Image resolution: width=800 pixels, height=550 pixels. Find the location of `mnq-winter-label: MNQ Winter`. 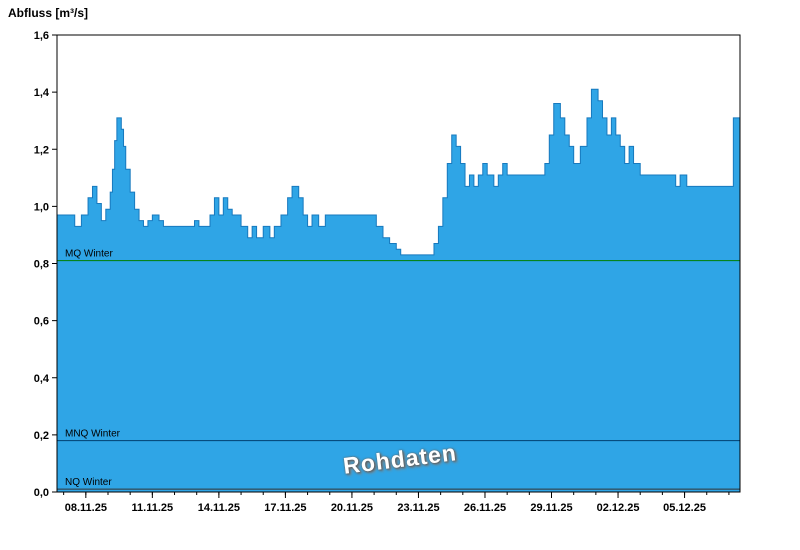

mnq-winter-label: MNQ Winter is located at coordinates (93, 434).